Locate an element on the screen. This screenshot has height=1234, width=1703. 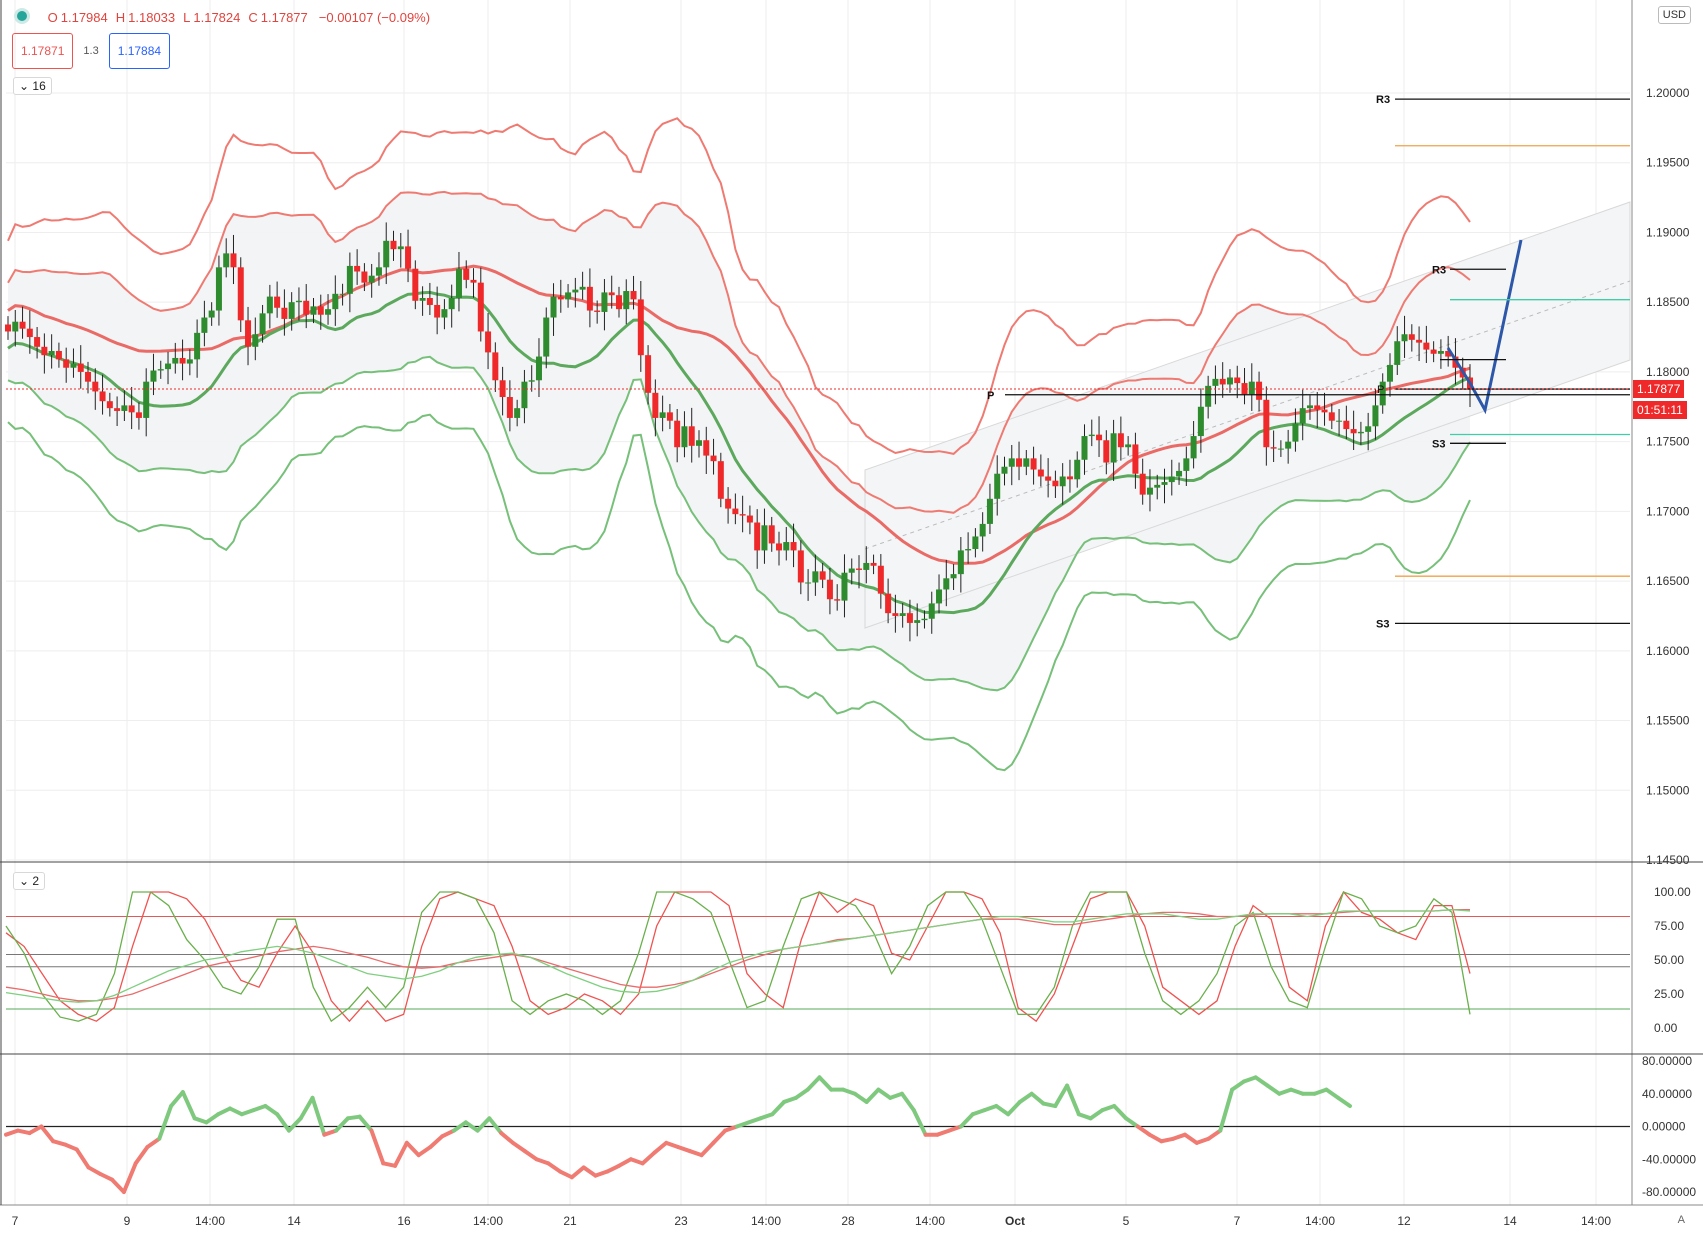
x-tick-label: 16 is located at coordinates (404, 1221).